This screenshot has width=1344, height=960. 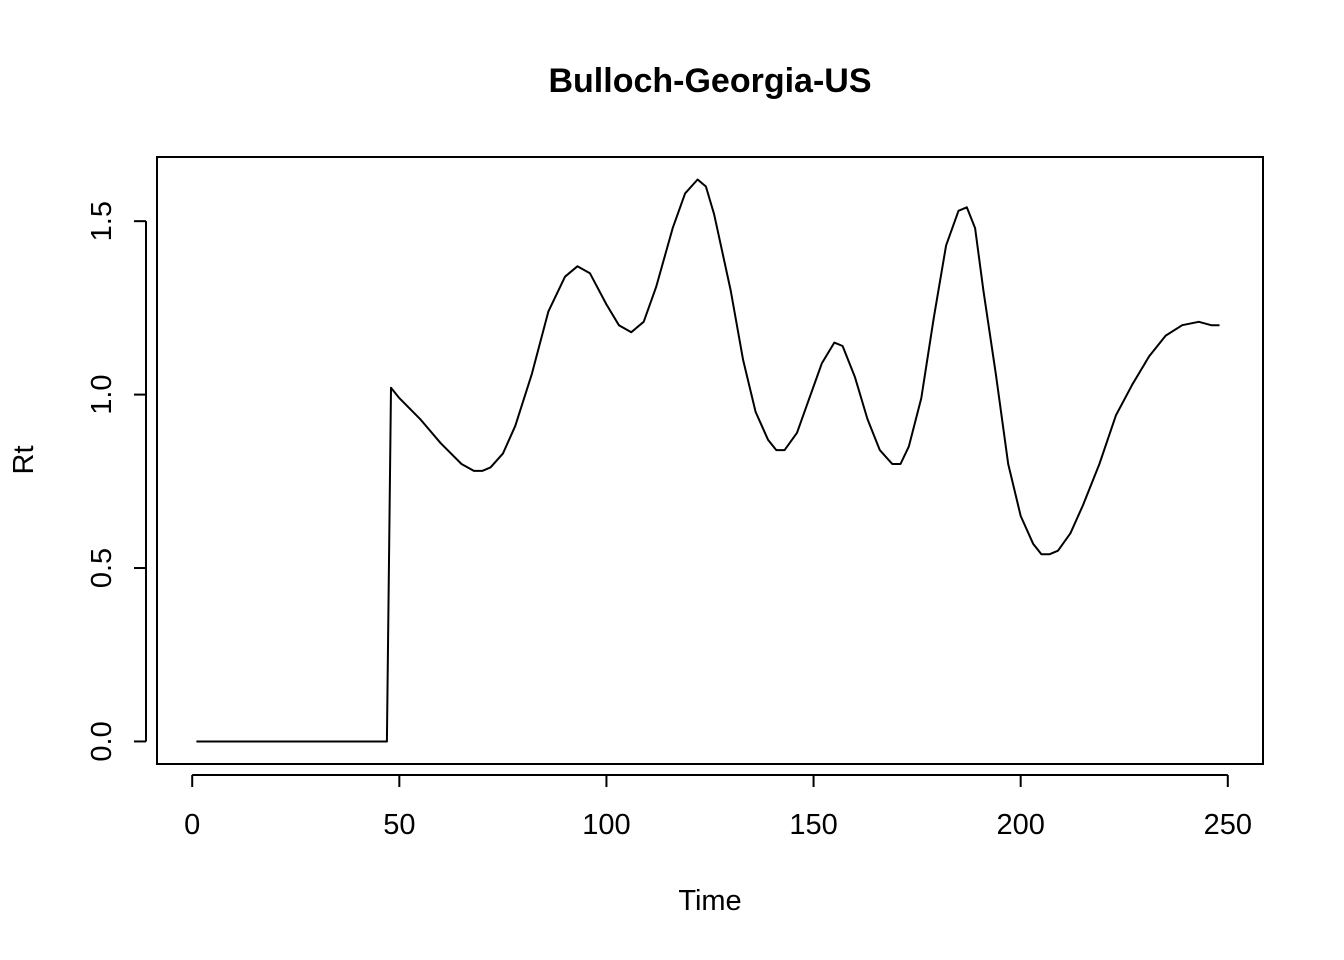 I want to click on y-tick-label: 0.5, so click(x=102, y=568).